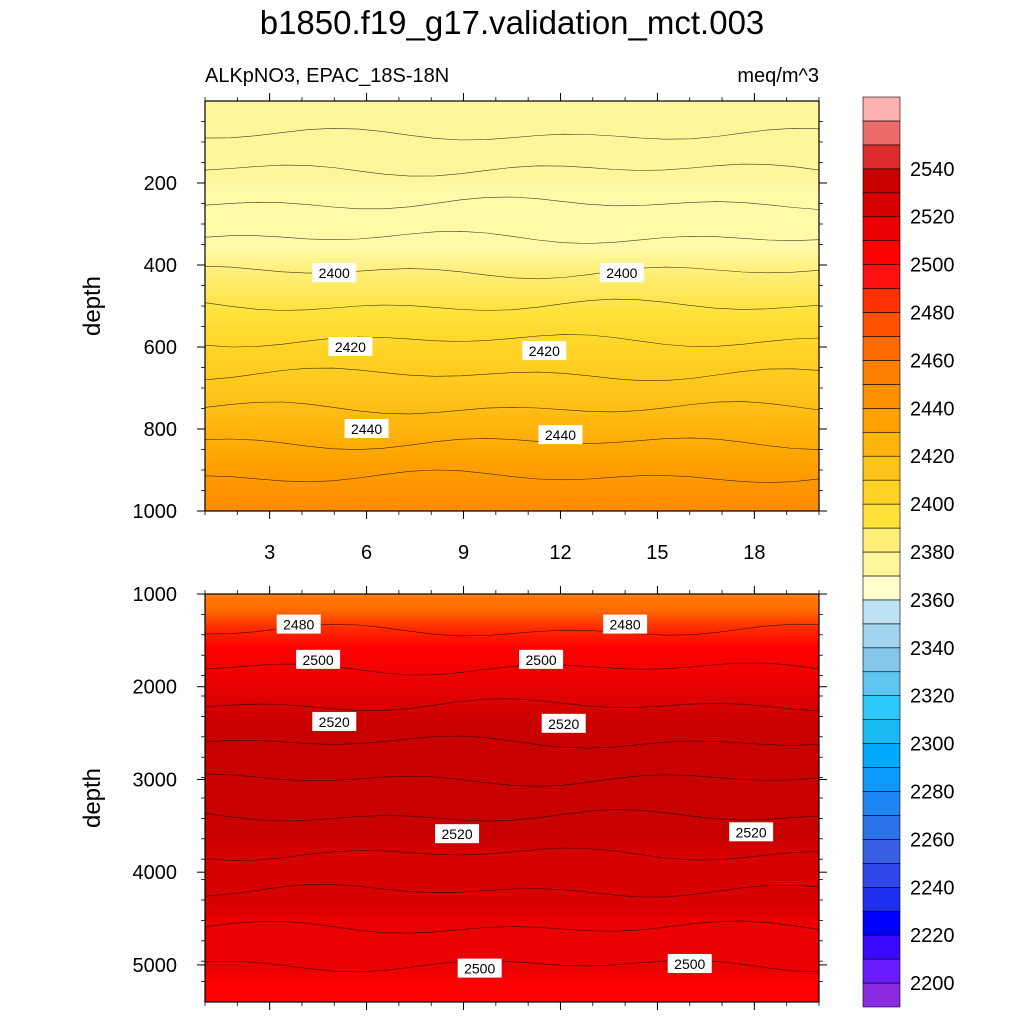 Image resolution: width=1024 pixels, height=1024 pixels. What do you see at coordinates (512, 22) in the screenshot?
I see `chart-title: b1850.f19_g17.validation_mct.003` at bounding box center [512, 22].